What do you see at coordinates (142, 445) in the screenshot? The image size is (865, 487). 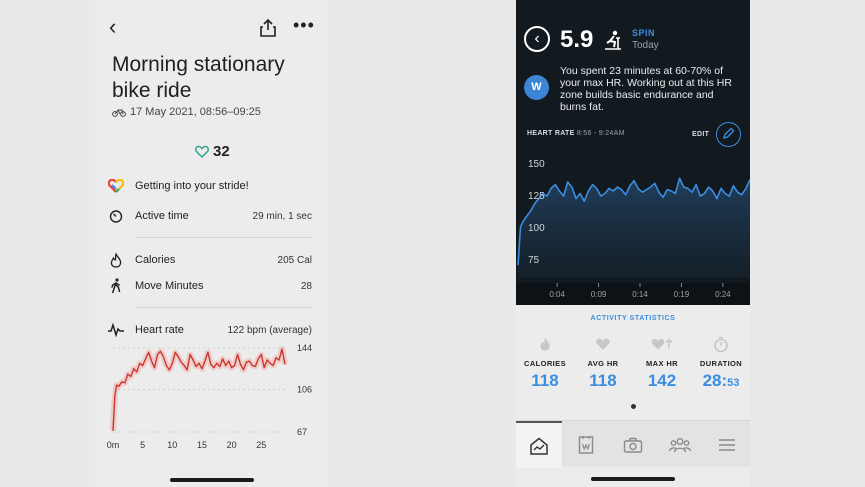 I see `x-tick-label: 5` at bounding box center [142, 445].